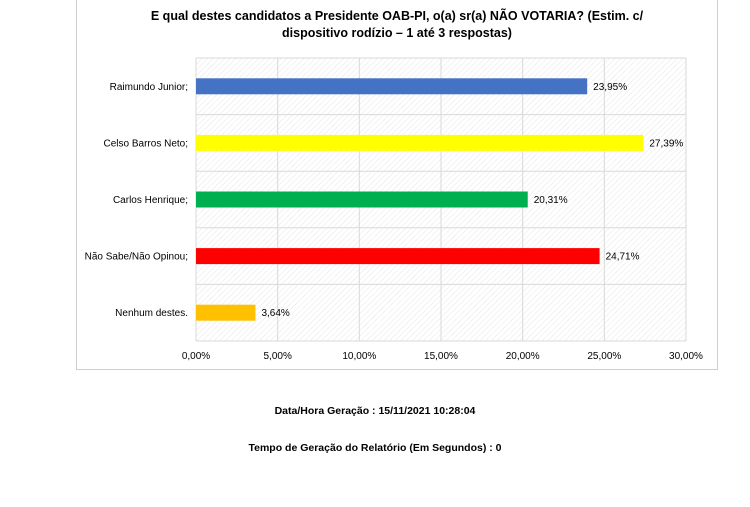 The image size is (750, 507). What do you see at coordinates (150, 200) in the screenshot?
I see `category-label: Carlos Henrique;` at bounding box center [150, 200].